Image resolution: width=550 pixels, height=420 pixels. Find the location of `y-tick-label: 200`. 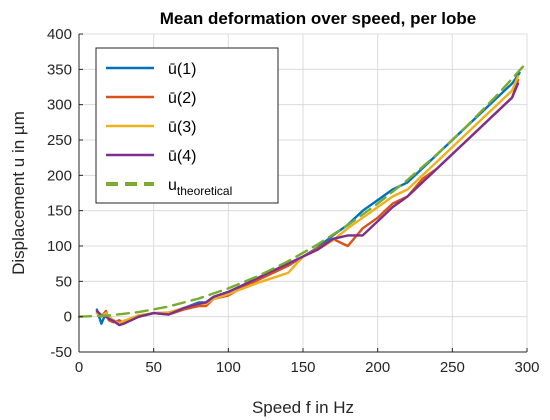

y-tick-label: 200 is located at coordinates (59, 175).